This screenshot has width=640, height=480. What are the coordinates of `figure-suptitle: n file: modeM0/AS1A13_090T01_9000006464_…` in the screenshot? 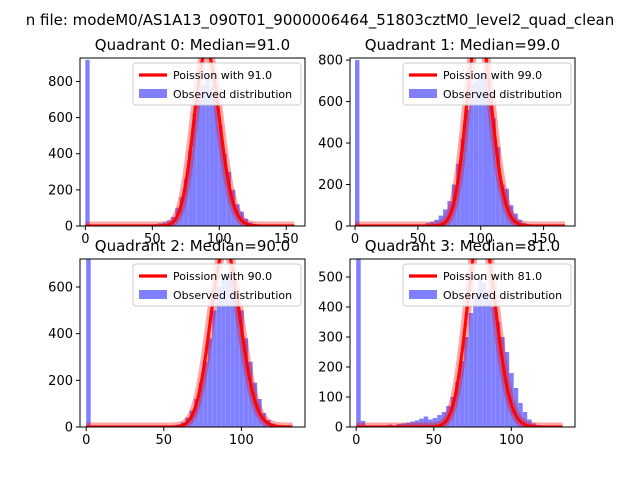 It's located at (320, 20).